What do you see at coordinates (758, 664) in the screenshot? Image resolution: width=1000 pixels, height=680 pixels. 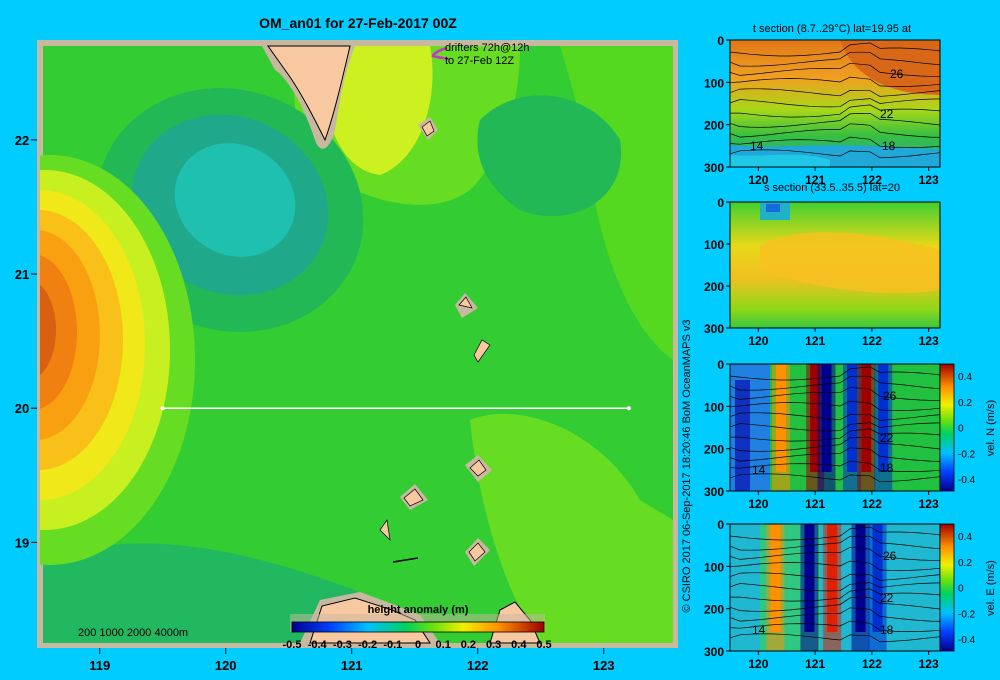 I see `section-x-tick-label: 120` at bounding box center [758, 664].